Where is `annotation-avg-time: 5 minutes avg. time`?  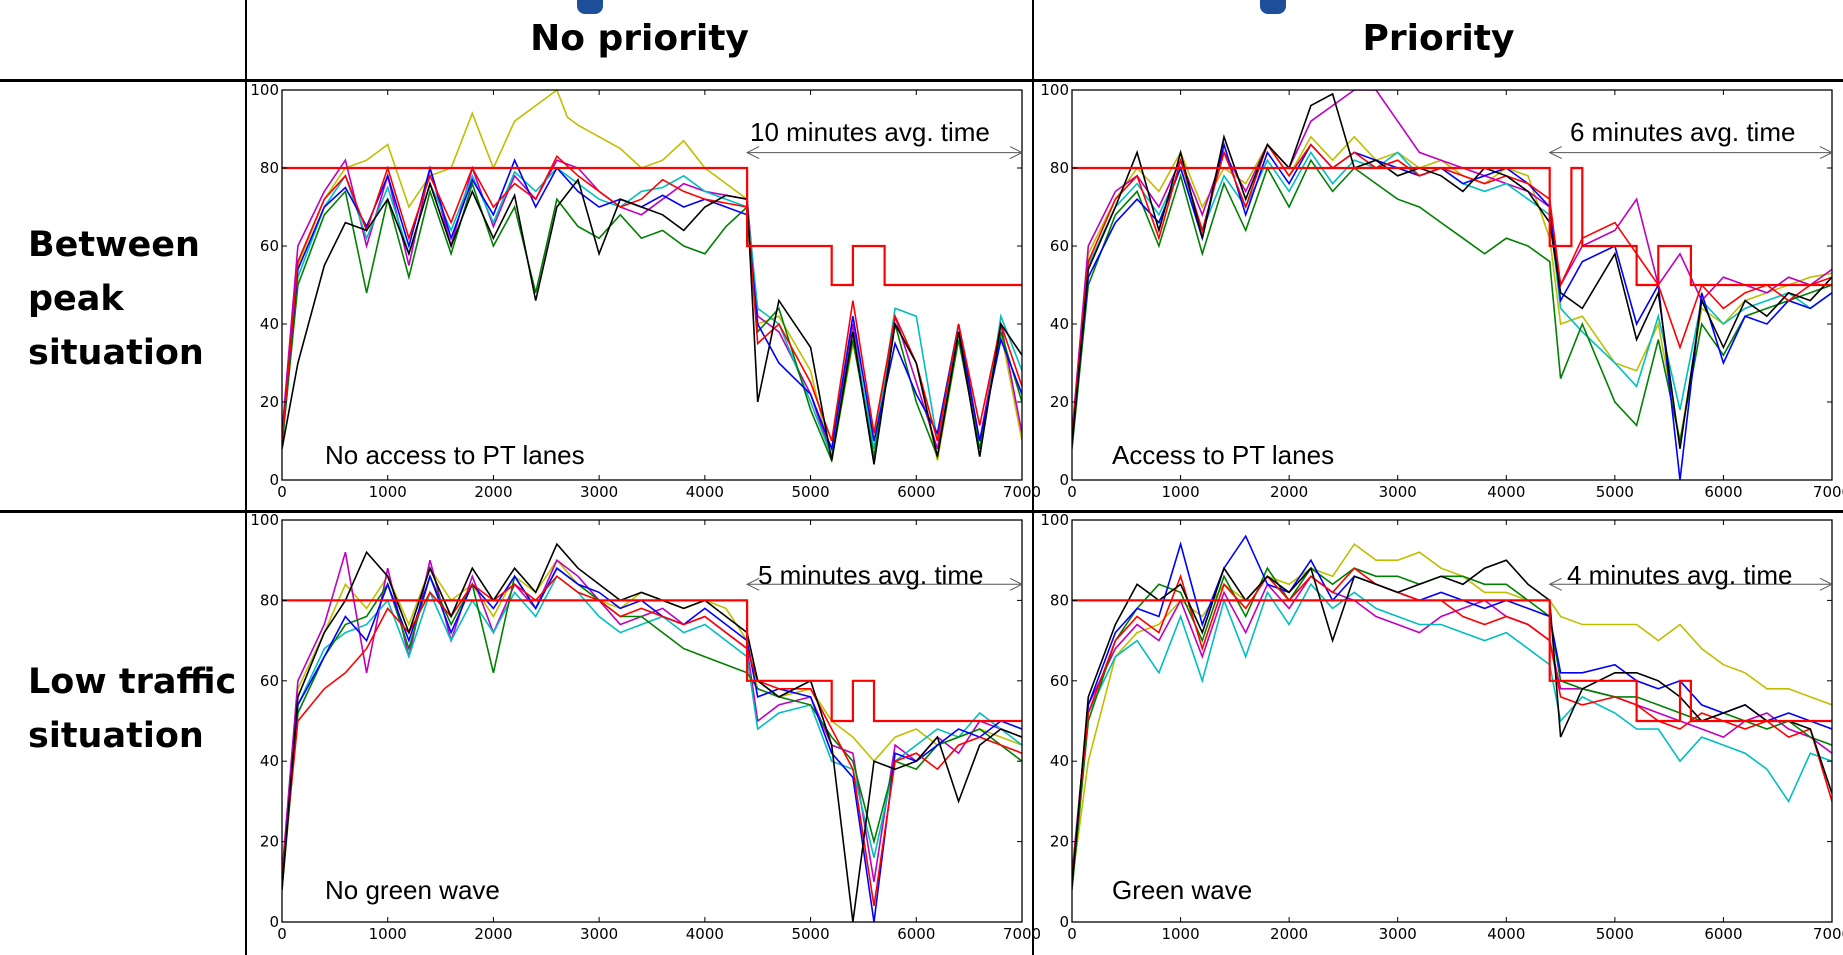
annotation-avg-time: 5 minutes avg. time is located at coordinates (871, 575).